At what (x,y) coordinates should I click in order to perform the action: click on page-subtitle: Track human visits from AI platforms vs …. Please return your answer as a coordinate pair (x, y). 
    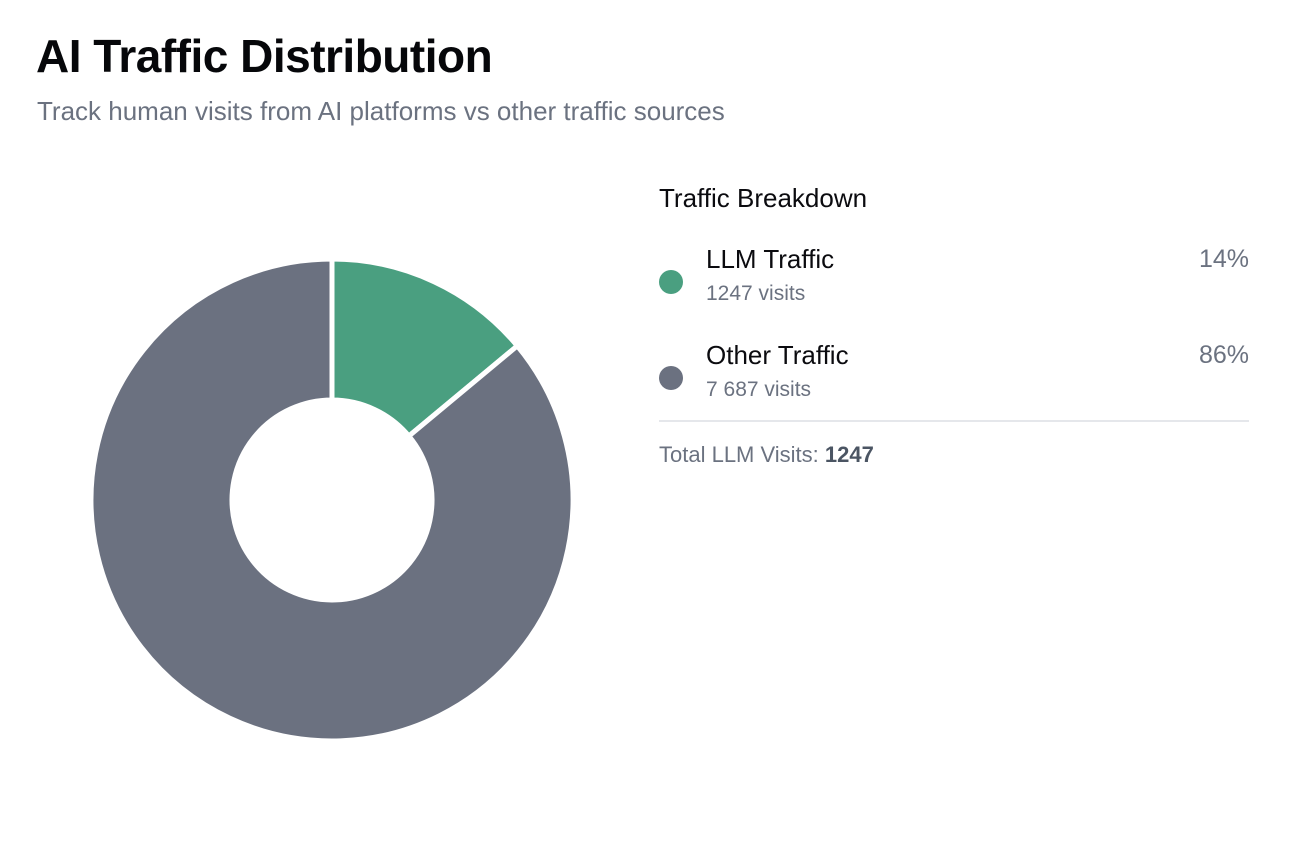
    Looking at the image, I should click on (381, 111).